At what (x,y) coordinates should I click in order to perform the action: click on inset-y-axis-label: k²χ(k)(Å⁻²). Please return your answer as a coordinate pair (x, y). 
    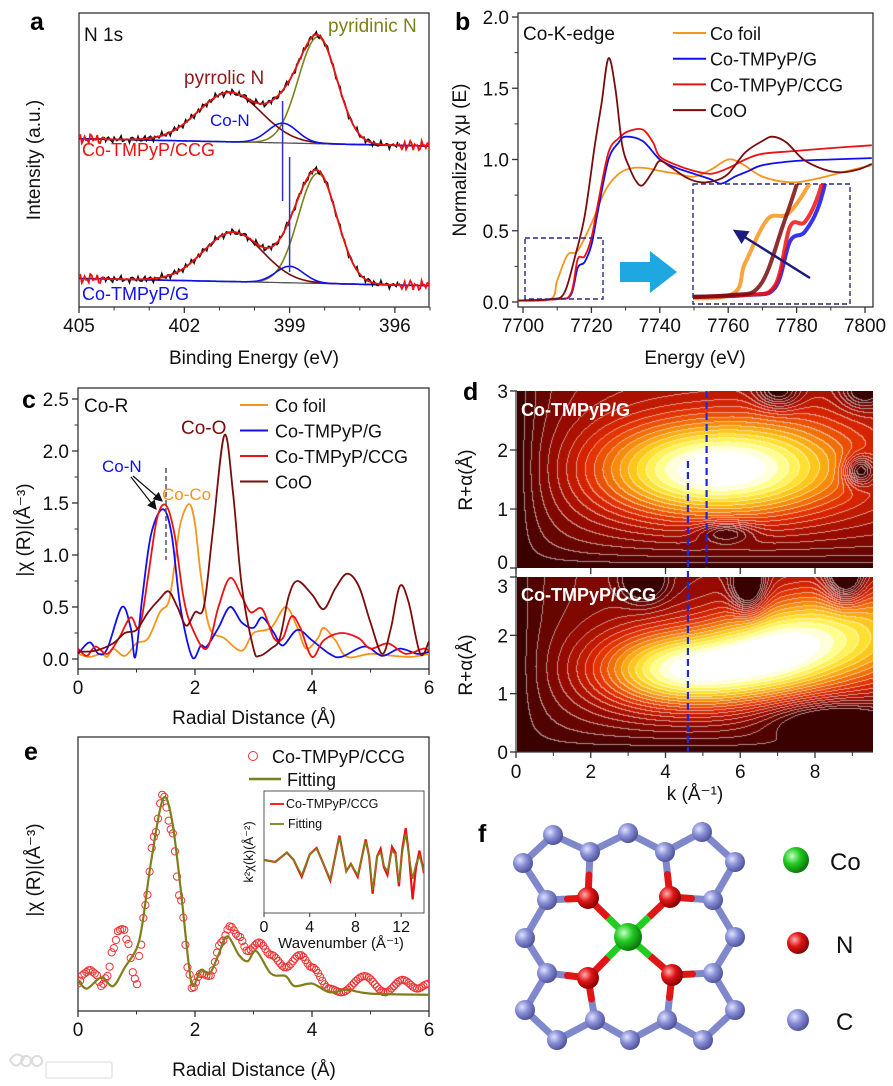
    Looking at the image, I should click on (248, 851).